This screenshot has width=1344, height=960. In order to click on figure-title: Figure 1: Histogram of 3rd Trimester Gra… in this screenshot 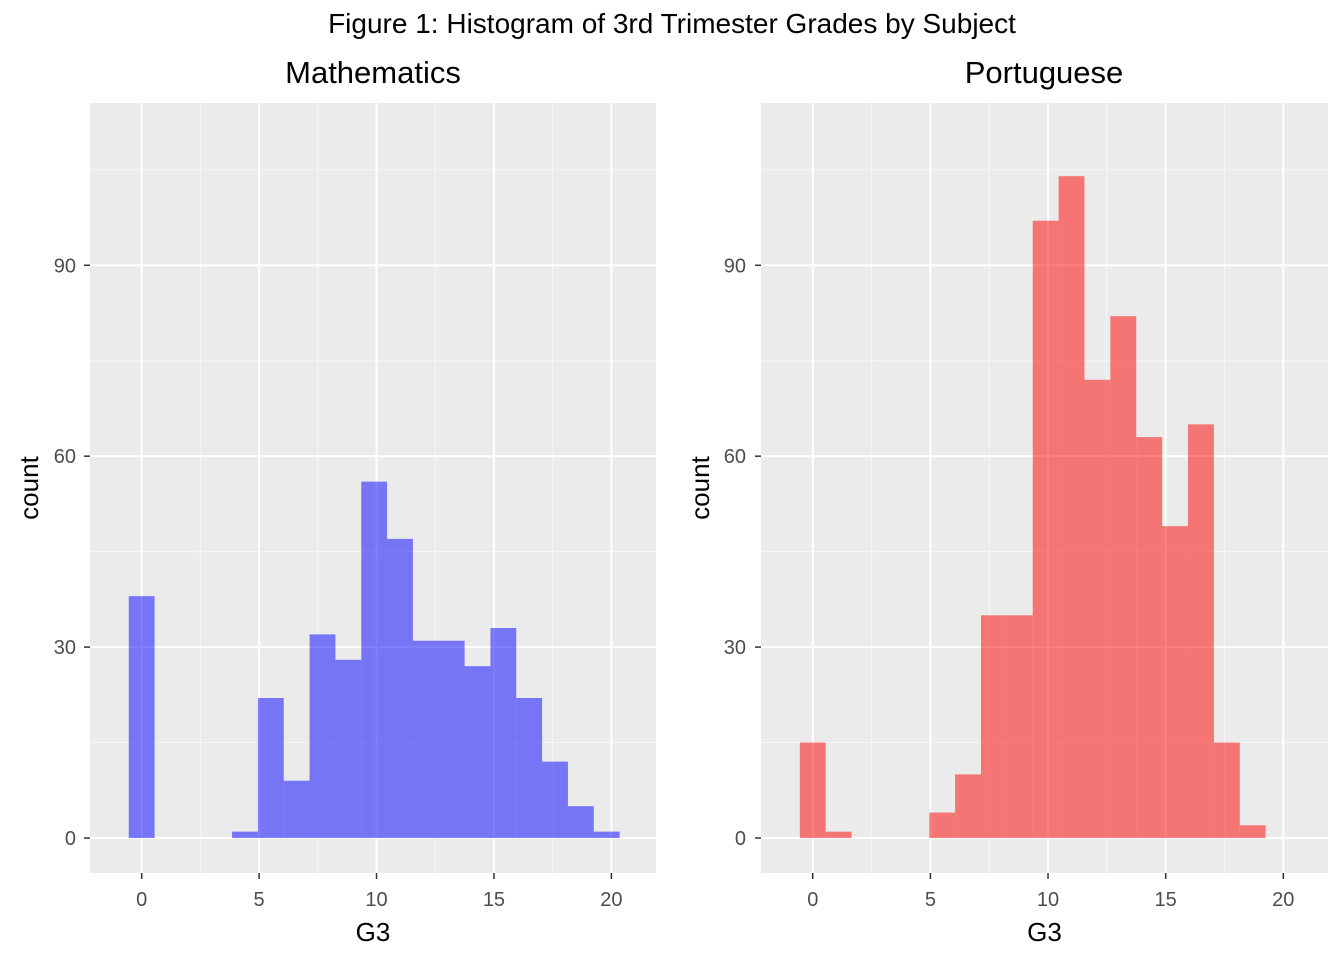, I will do `click(672, 23)`.